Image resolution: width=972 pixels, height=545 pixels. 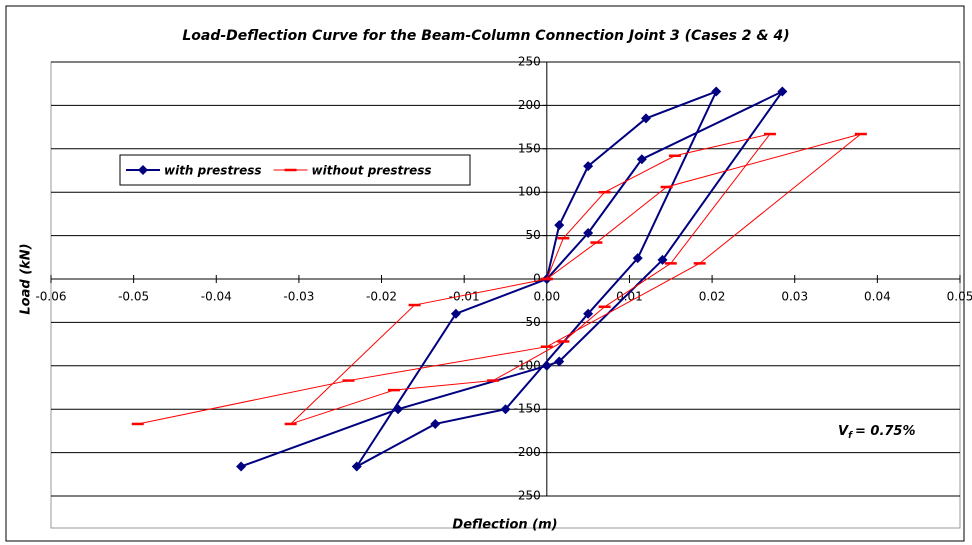 What do you see at coordinates (529, 192) in the screenshot?
I see `y-tick-label: 100` at bounding box center [529, 192].